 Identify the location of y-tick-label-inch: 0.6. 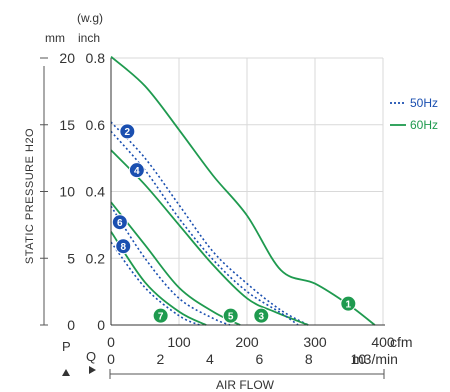
(96, 125).